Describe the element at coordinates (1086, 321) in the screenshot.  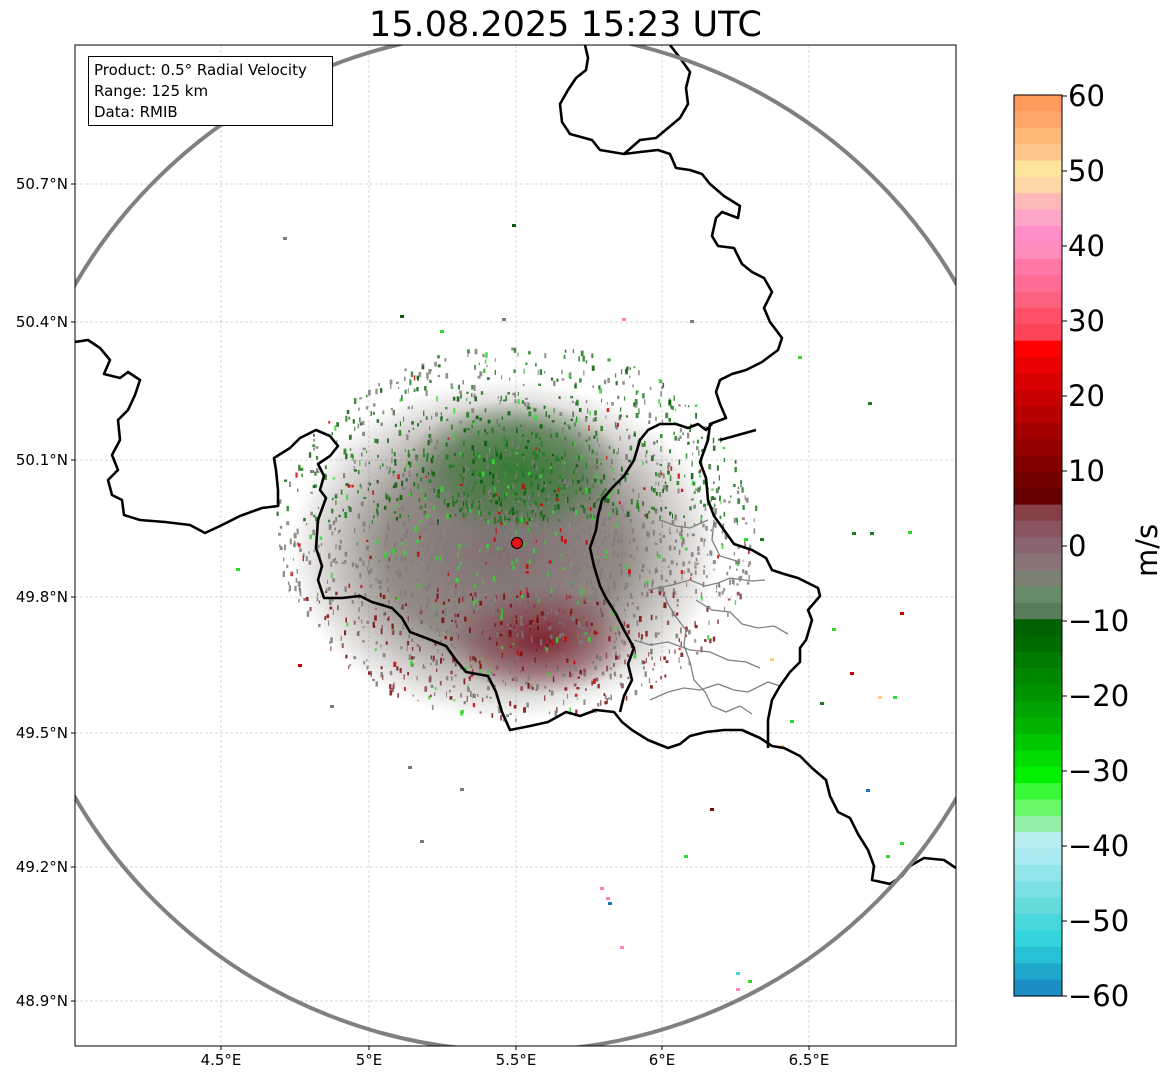
I see `colorbar-tick-label: 30` at that location.